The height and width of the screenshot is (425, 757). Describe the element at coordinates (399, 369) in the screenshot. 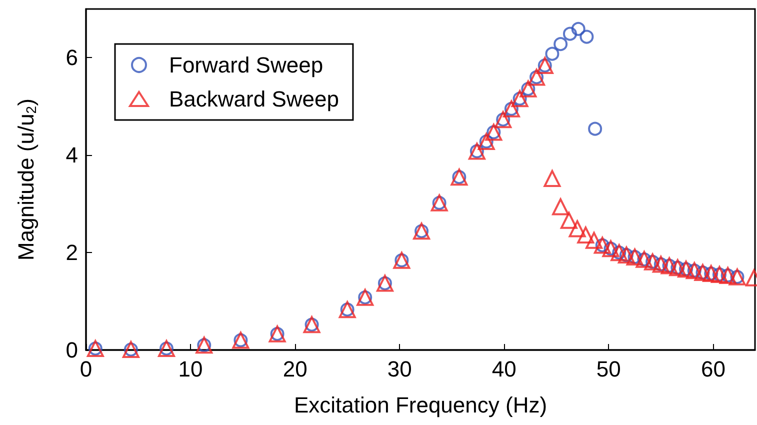

I see `x-tick-label: 30` at that location.